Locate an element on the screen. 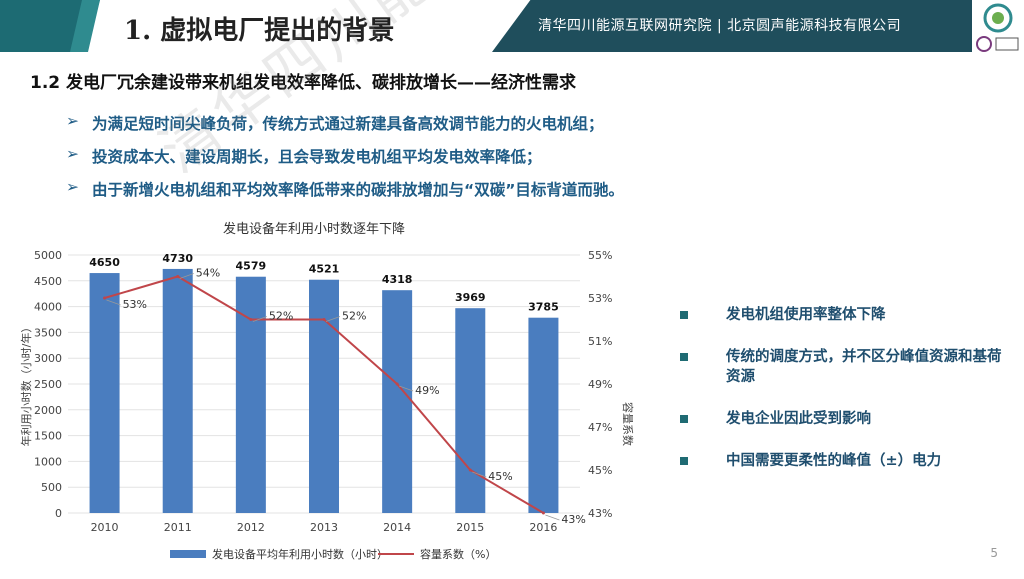  y2-tick-label: 49% is located at coordinates (600, 384).